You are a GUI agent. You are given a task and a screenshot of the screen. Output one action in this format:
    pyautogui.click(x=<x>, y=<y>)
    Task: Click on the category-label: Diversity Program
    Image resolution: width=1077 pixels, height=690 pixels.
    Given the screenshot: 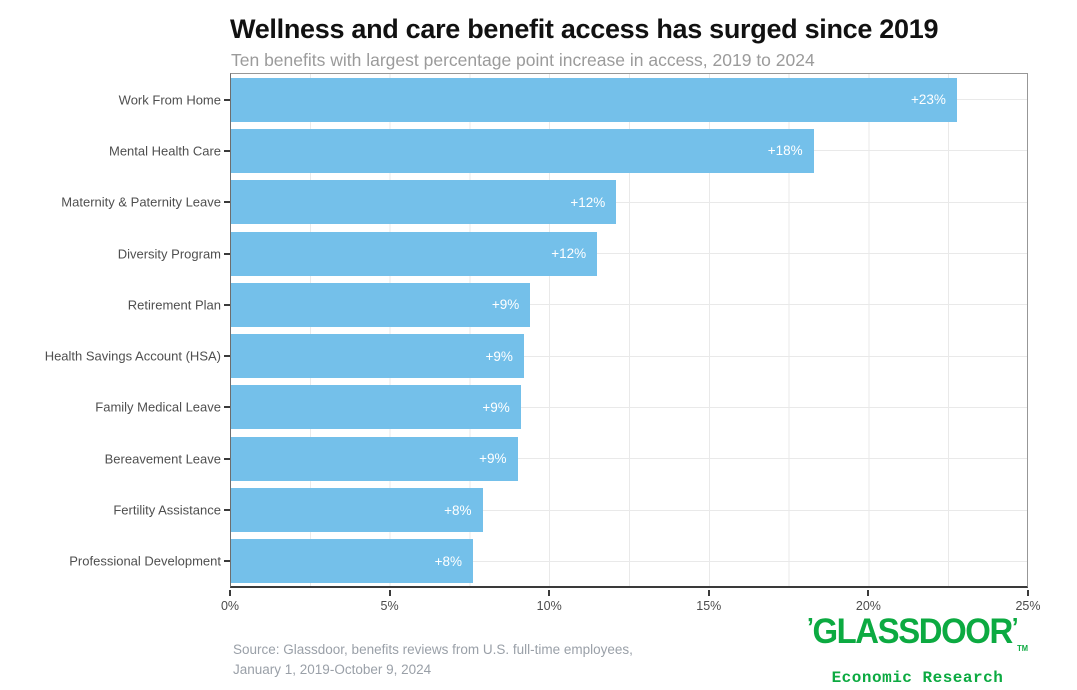 What is the action you would take?
    pyautogui.click(x=169, y=254)
    